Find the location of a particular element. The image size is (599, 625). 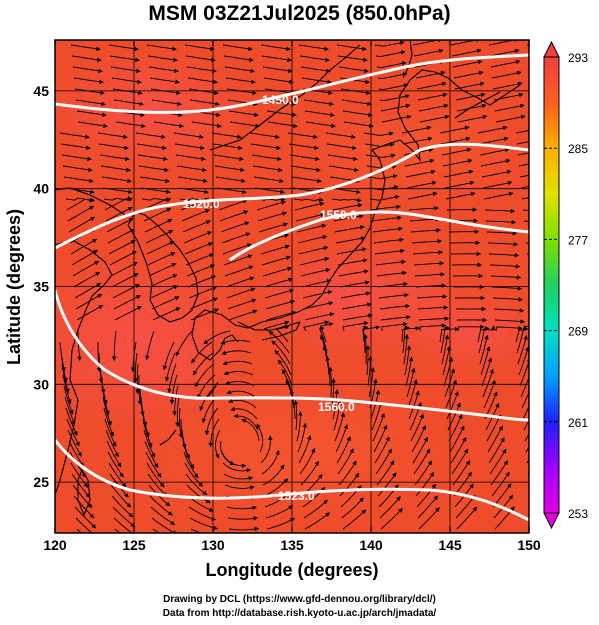

y-tick-label: 35 is located at coordinates (41, 287).